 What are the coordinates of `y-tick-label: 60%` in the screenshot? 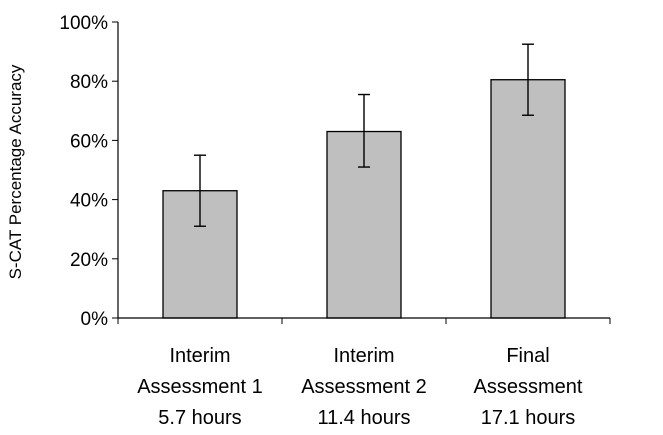 It's located at (89, 141).